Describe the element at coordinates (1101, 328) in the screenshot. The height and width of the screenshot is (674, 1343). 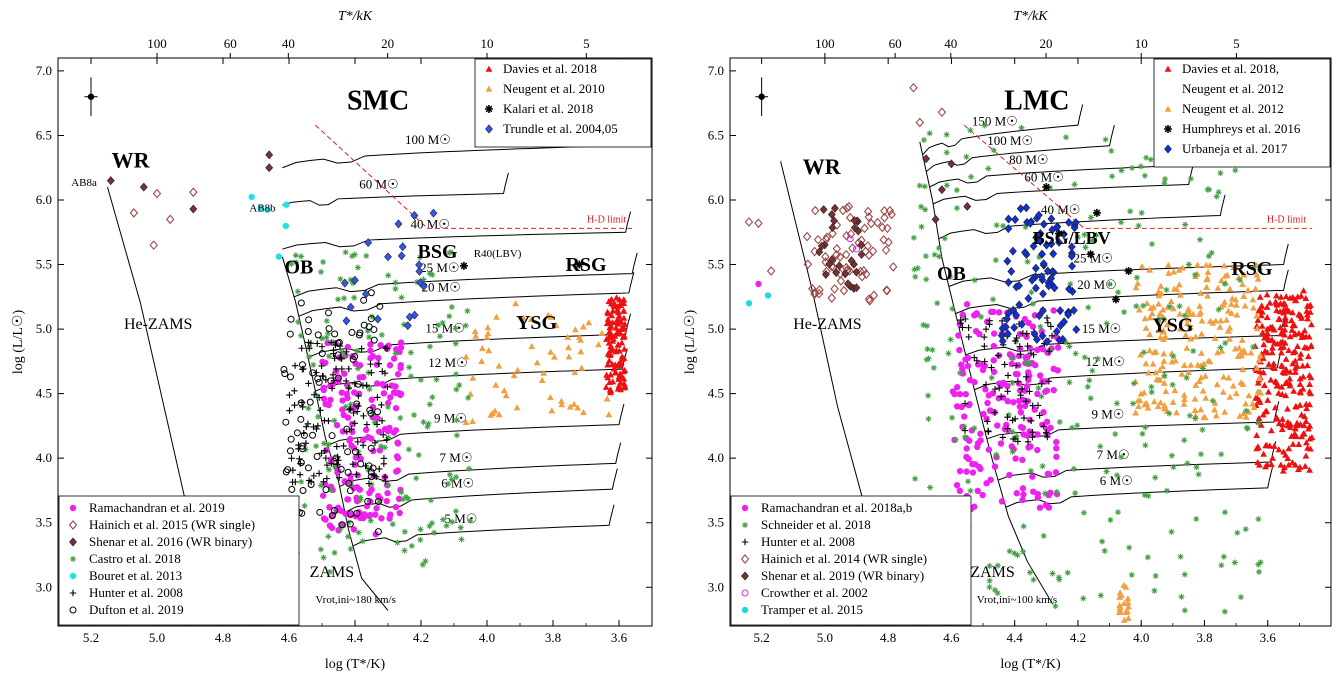
I see `track-mass-label: 15 M☉` at that location.